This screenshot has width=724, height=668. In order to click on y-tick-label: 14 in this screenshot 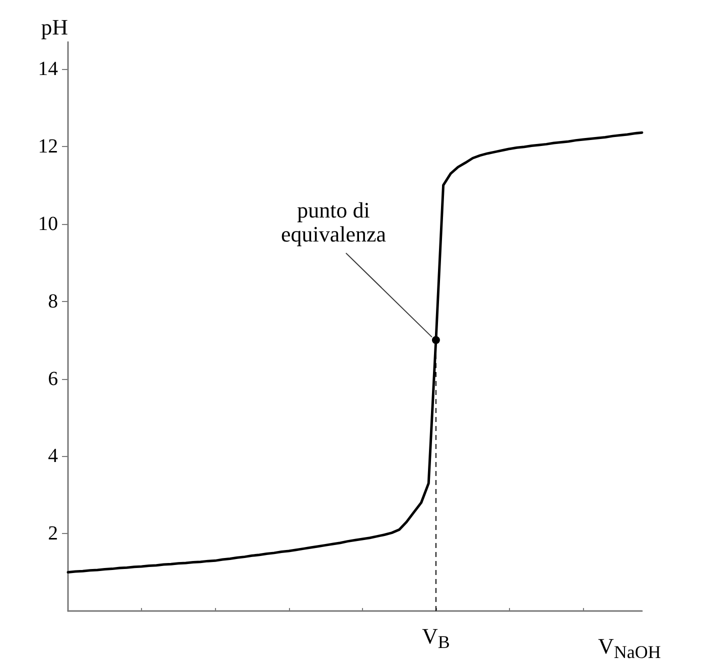, I will do `click(48, 69)`.